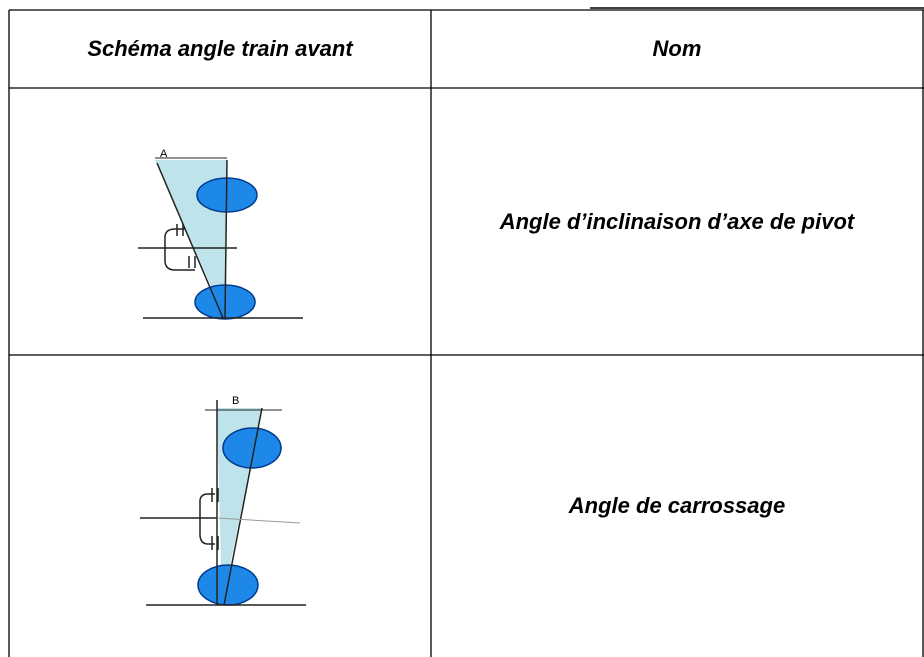  Describe the element at coordinates (220, 48) in the screenshot. I see `header-cell: Schéma angle train avant` at that location.